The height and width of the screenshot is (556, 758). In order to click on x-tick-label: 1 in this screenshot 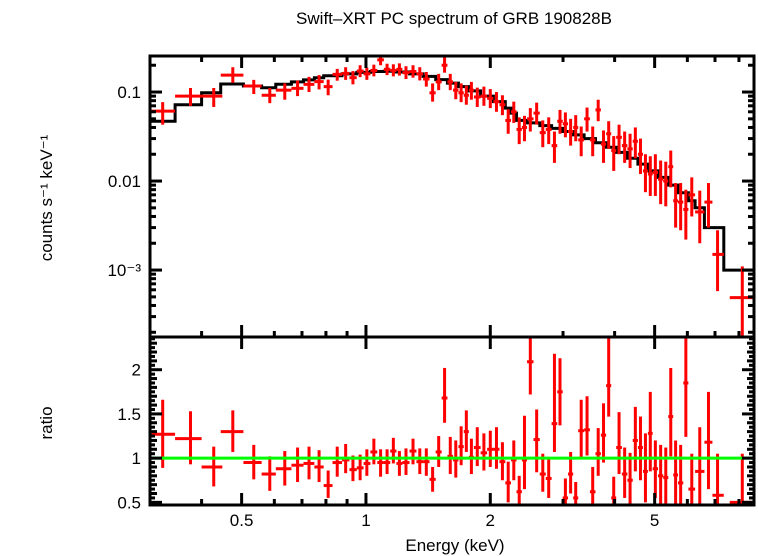, I will do `click(365, 520)`.